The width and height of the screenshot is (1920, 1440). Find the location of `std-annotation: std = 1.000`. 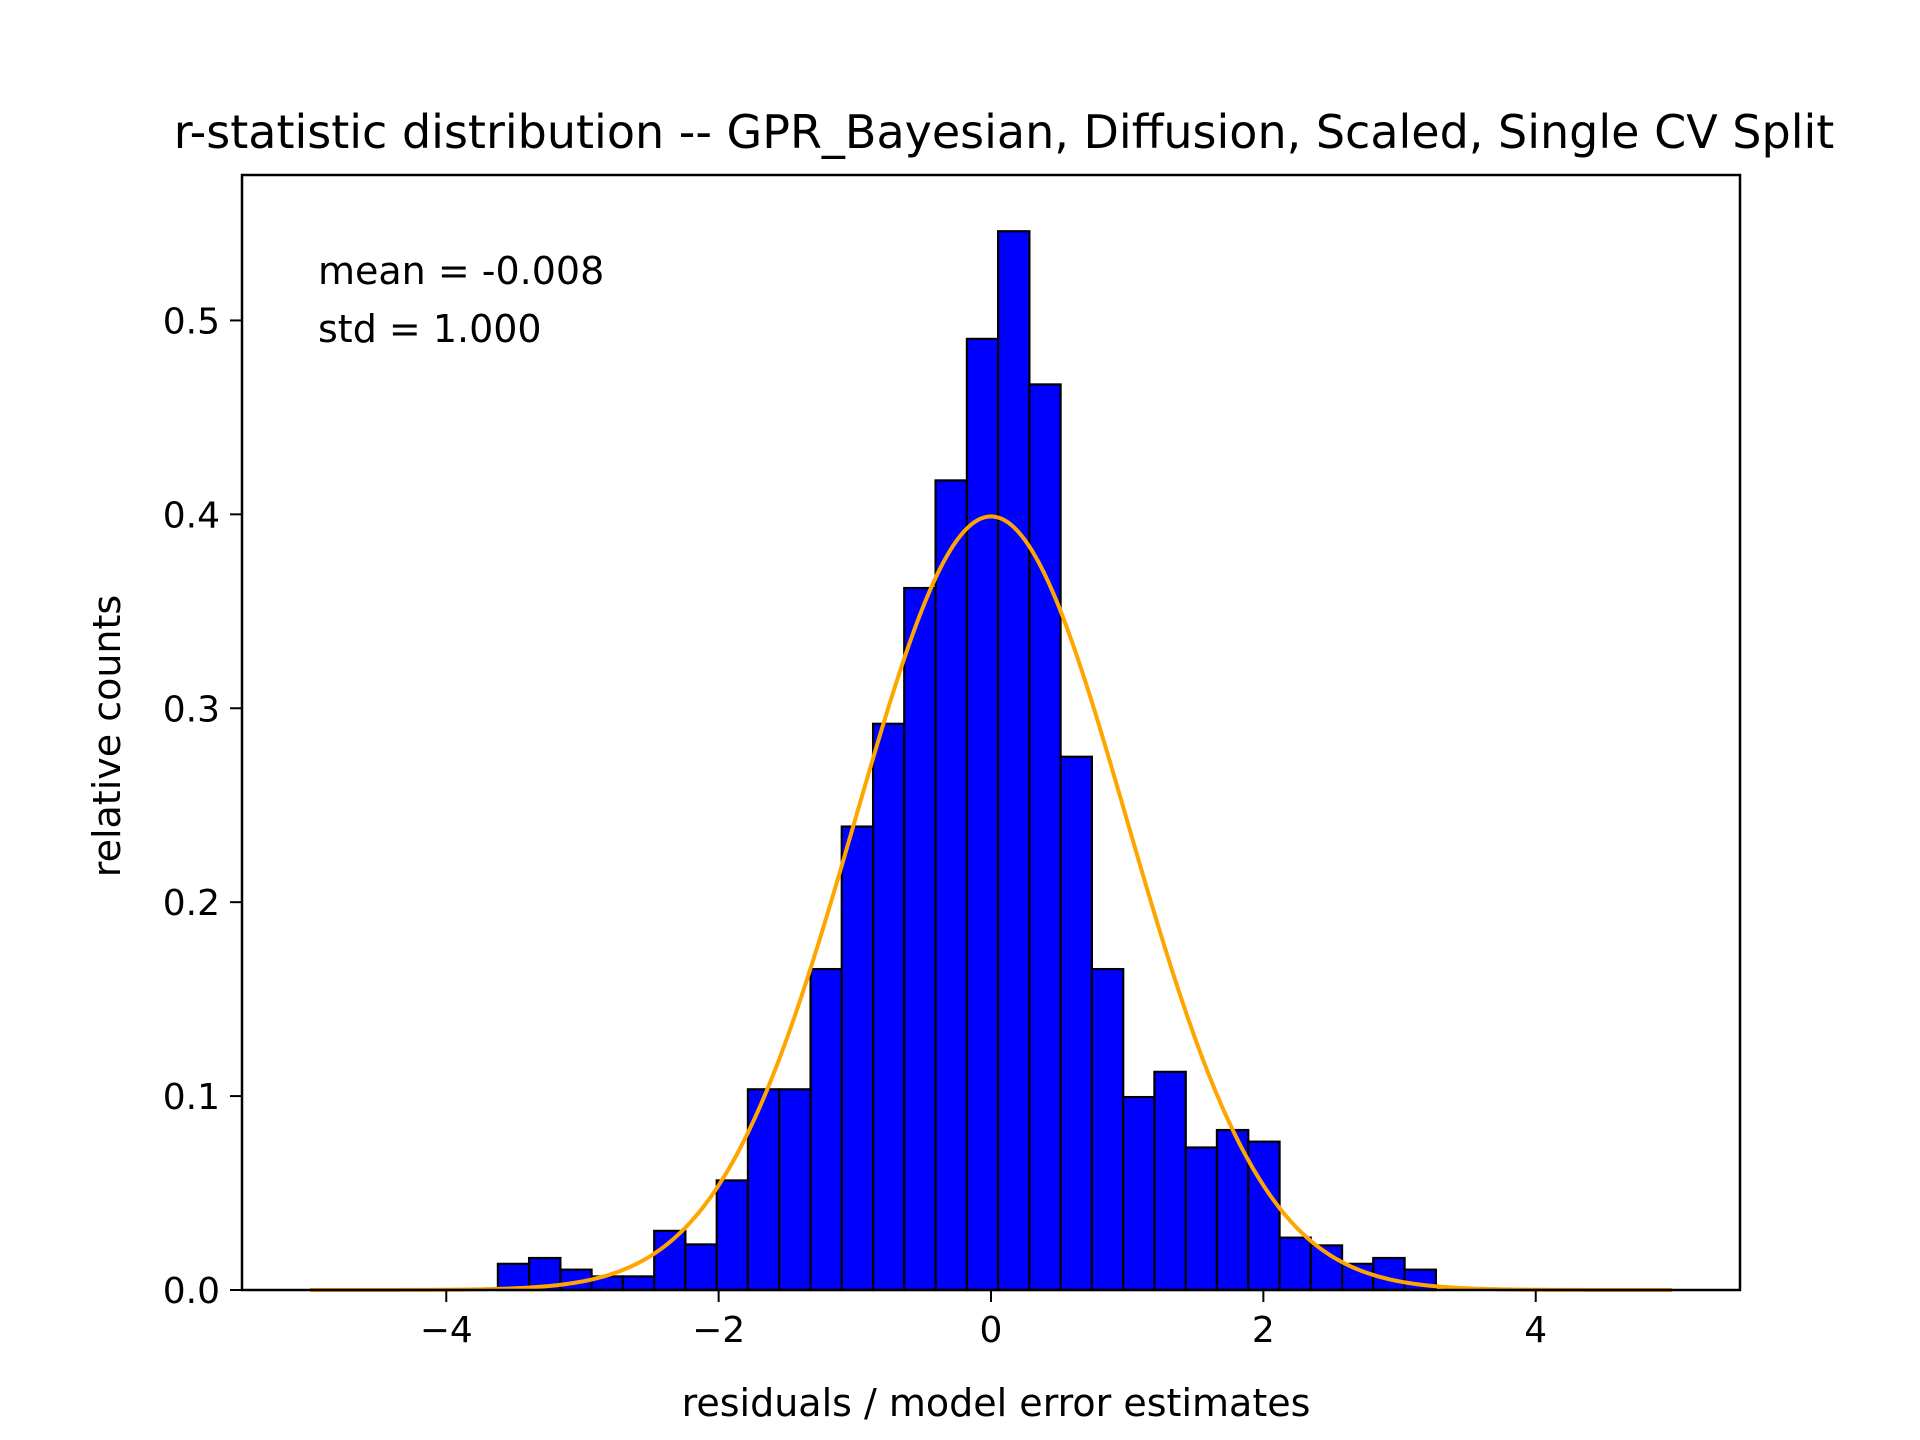

std-annotation: std = 1.000 is located at coordinates (430, 329).